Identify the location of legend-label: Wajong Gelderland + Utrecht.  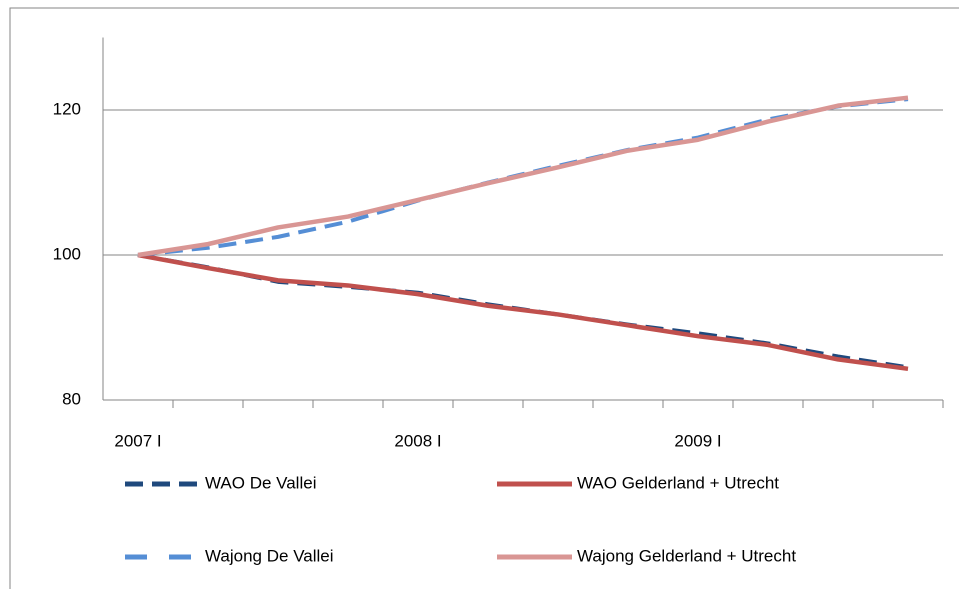
(686, 555).